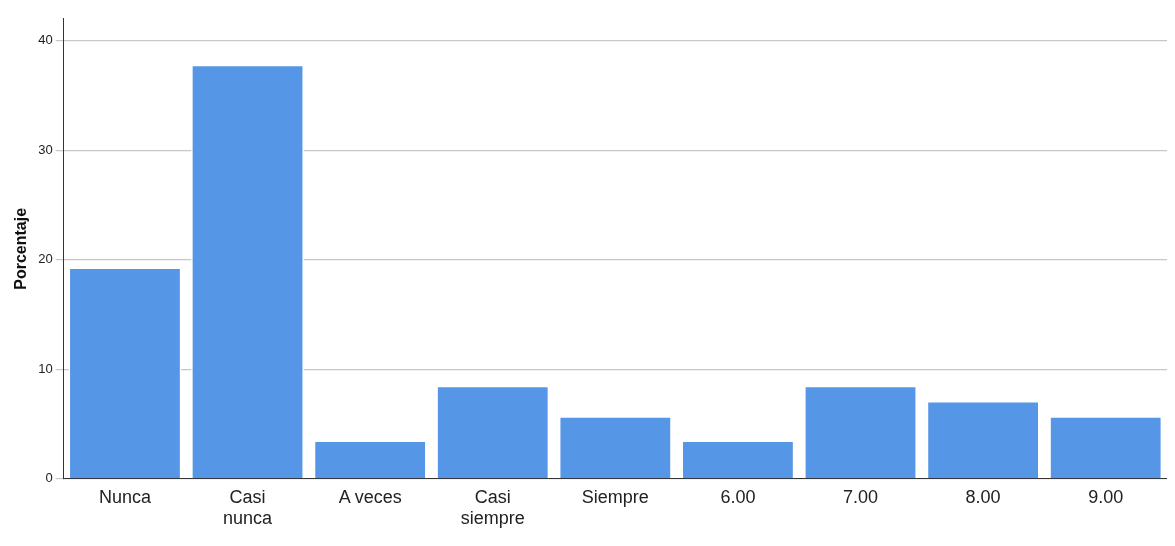 The image size is (1175, 546). What do you see at coordinates (45, 149) in the screenshot?
I see `y-tick-label: 30` at bounding box center [45, 149].